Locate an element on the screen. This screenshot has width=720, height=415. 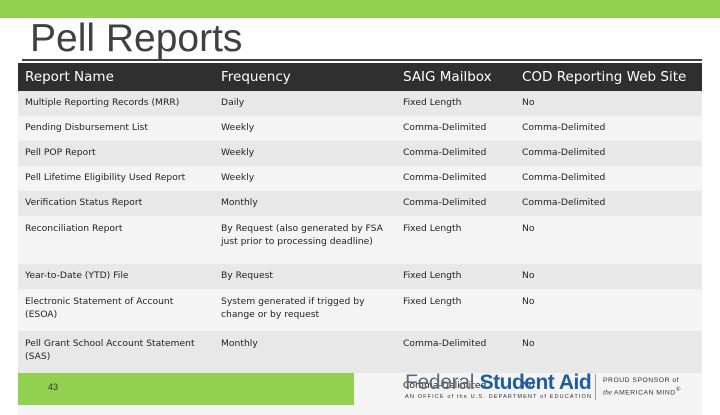
top-accent-bar is located at coordinates (360, 9).